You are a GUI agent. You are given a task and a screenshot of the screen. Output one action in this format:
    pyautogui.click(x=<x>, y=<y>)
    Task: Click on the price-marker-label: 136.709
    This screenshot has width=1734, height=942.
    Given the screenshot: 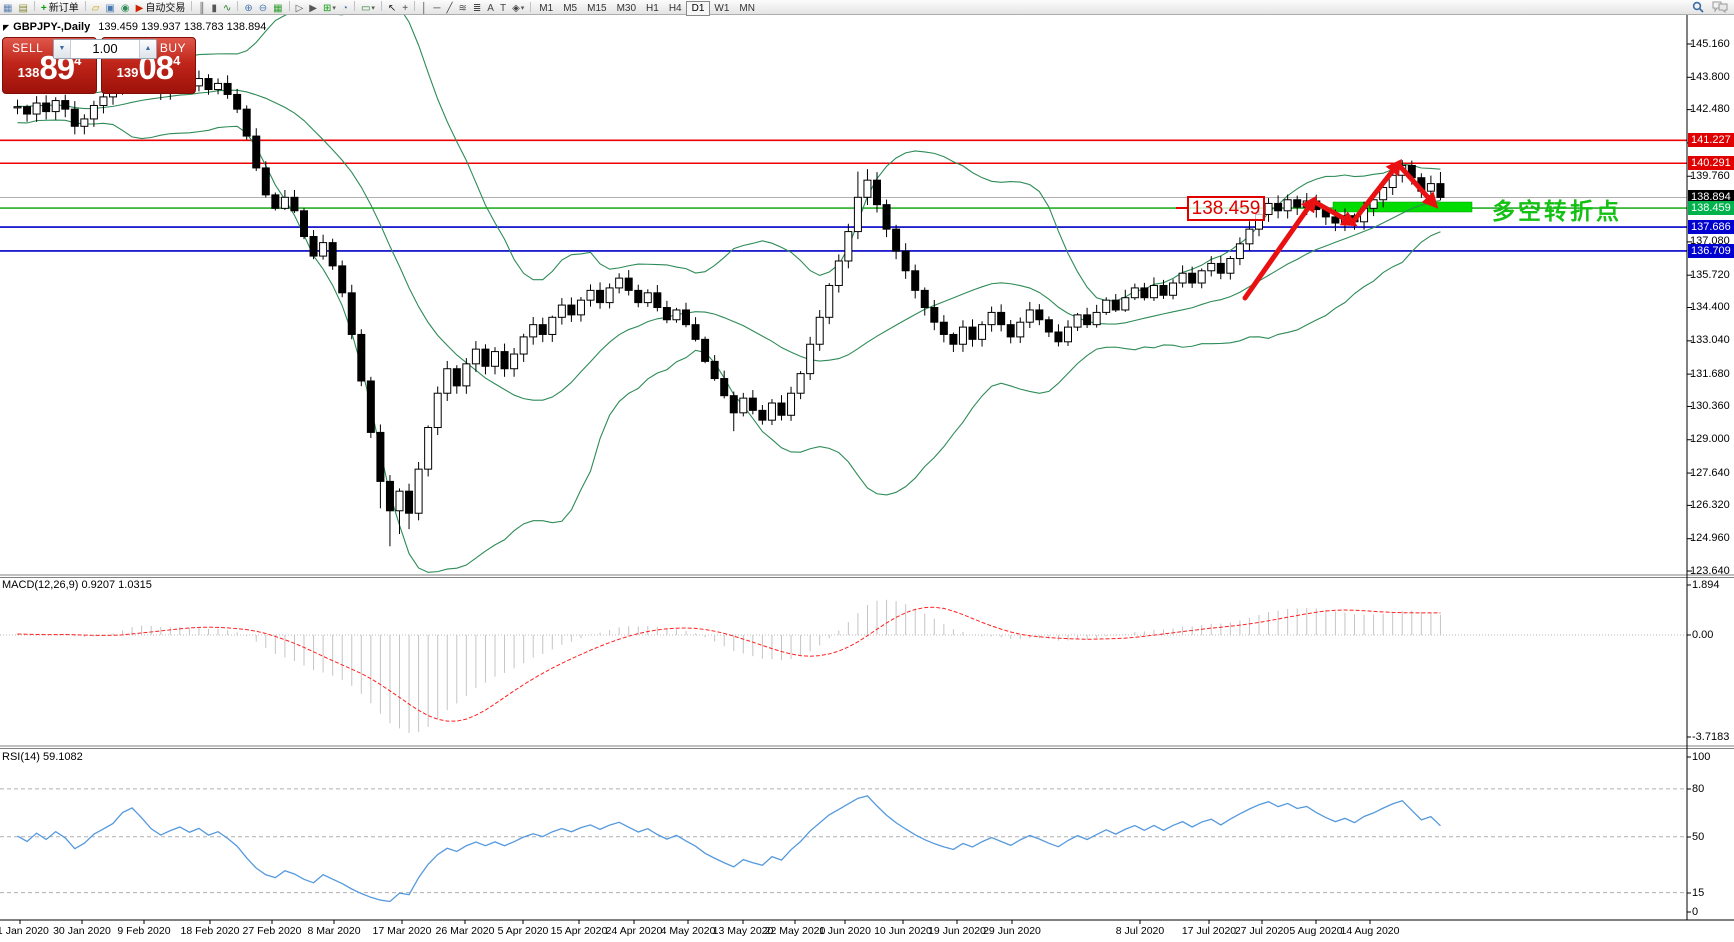 What is the action you would take?
    pyautogui.click(x=1711, y=250)
    